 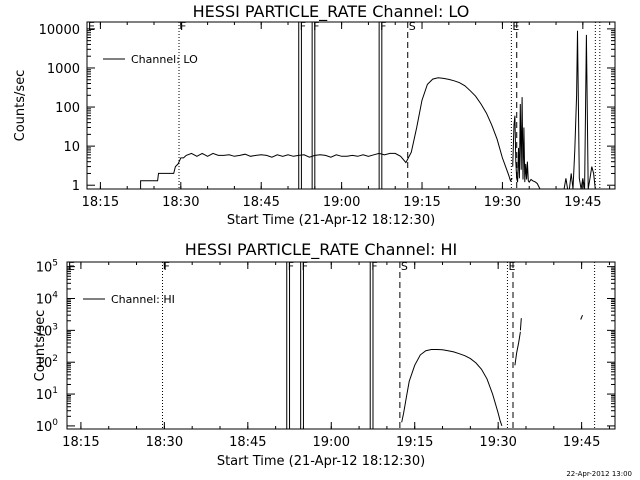 What do you see at coordinates (55, 391) in the screenshot?
I see `y-tick-exponent: 1` at bounding box center [55, 391].